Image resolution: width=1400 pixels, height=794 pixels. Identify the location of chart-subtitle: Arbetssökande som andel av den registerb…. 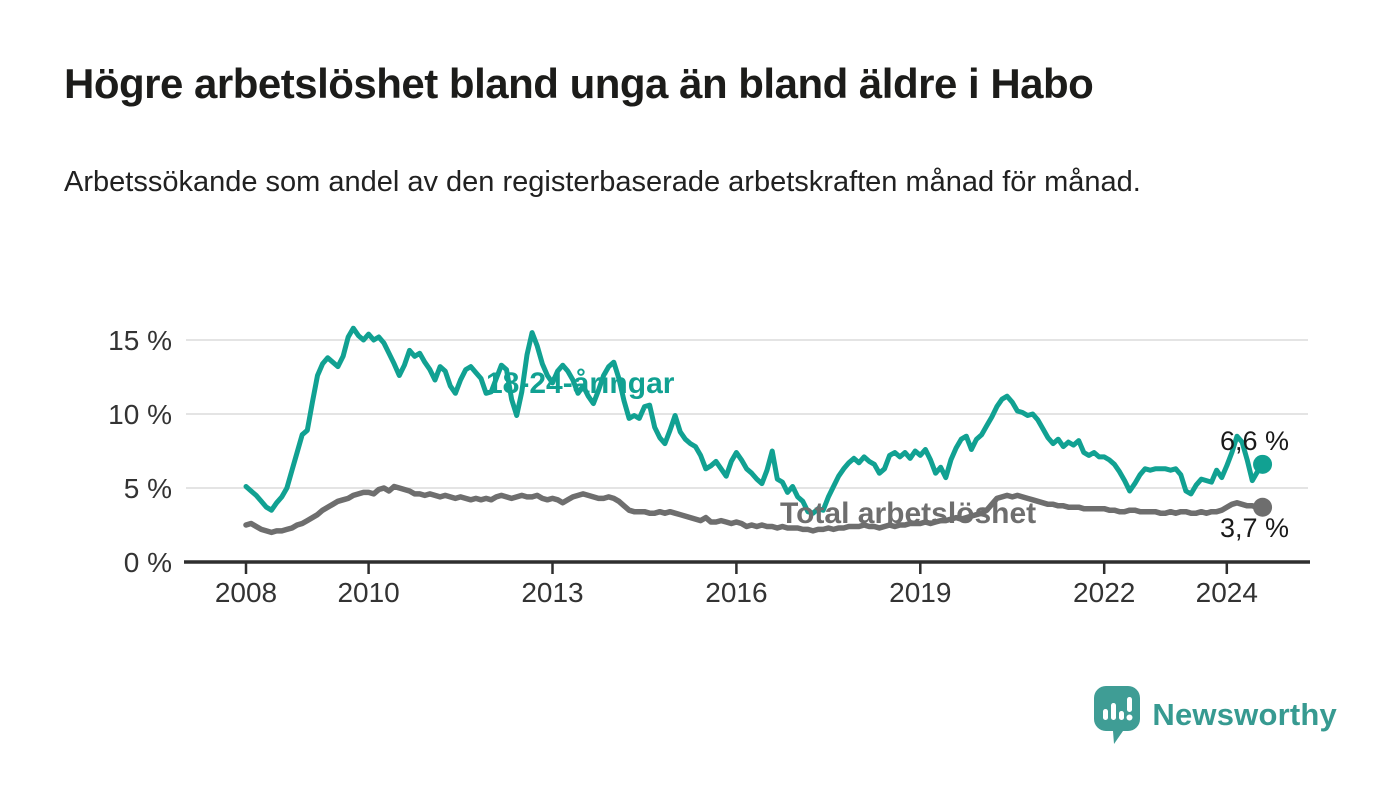
(602, 182).